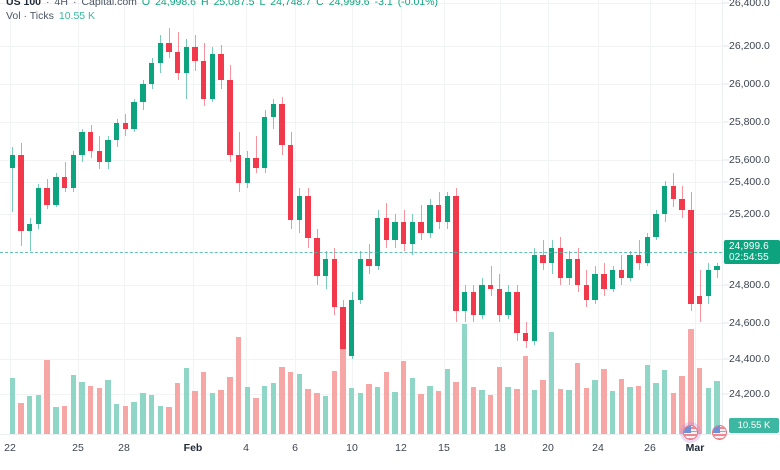 Image resolution: width=780 pixels, height=470 pixels. Describe the element at coordinates (598, 448) in the screenshot. I see `time-tick-label: 24` at that location.